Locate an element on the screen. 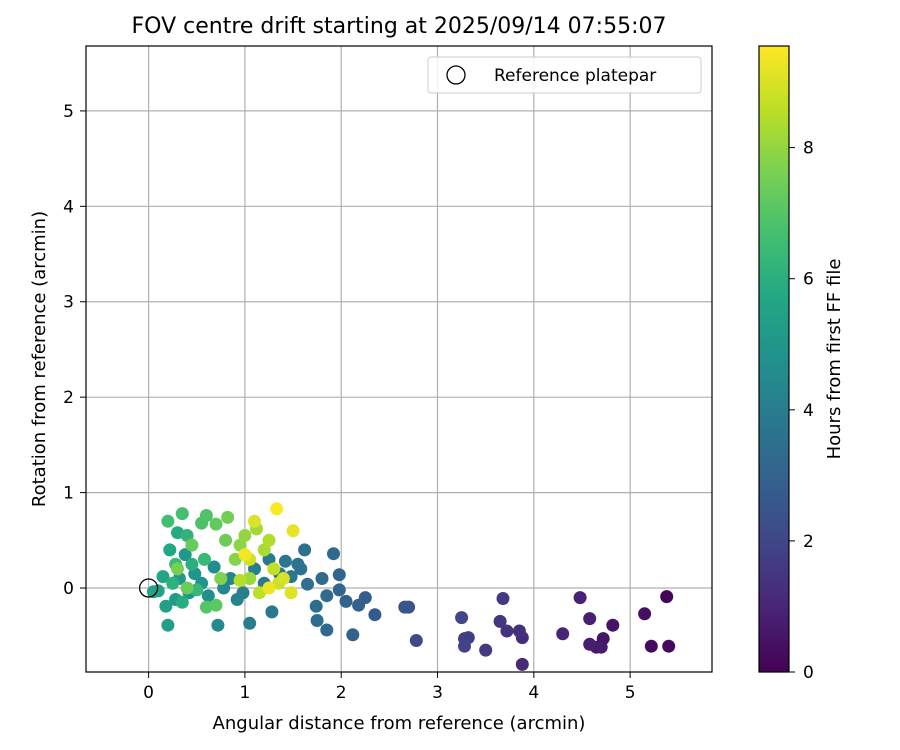 The image size is (900, 750). x-tick-label: 4 is located at coordinates (533, 693).